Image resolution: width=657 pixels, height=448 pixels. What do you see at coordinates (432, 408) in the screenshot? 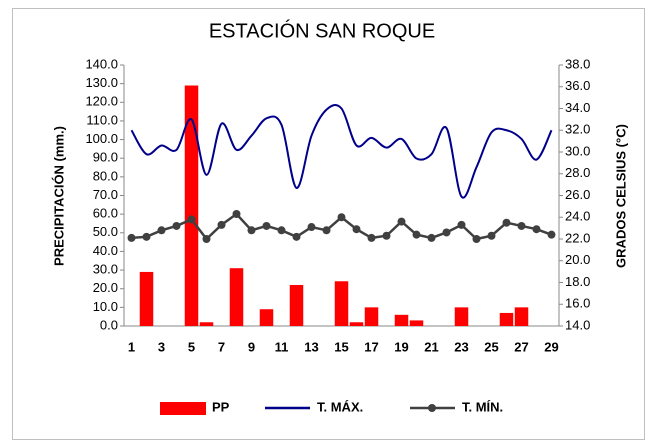
I see `legend-marker` at bounding box center [432, 408].